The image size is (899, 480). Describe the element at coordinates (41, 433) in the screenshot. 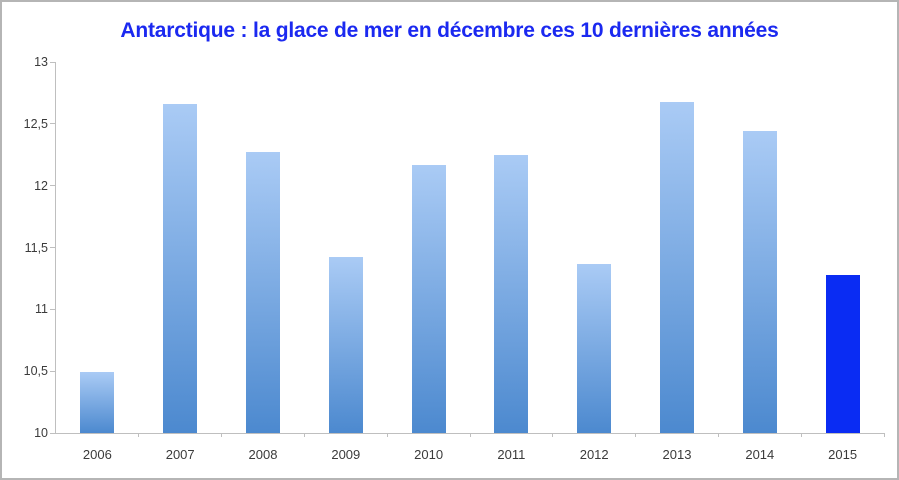

I see `y-axis-tick-label: 10` at that location.